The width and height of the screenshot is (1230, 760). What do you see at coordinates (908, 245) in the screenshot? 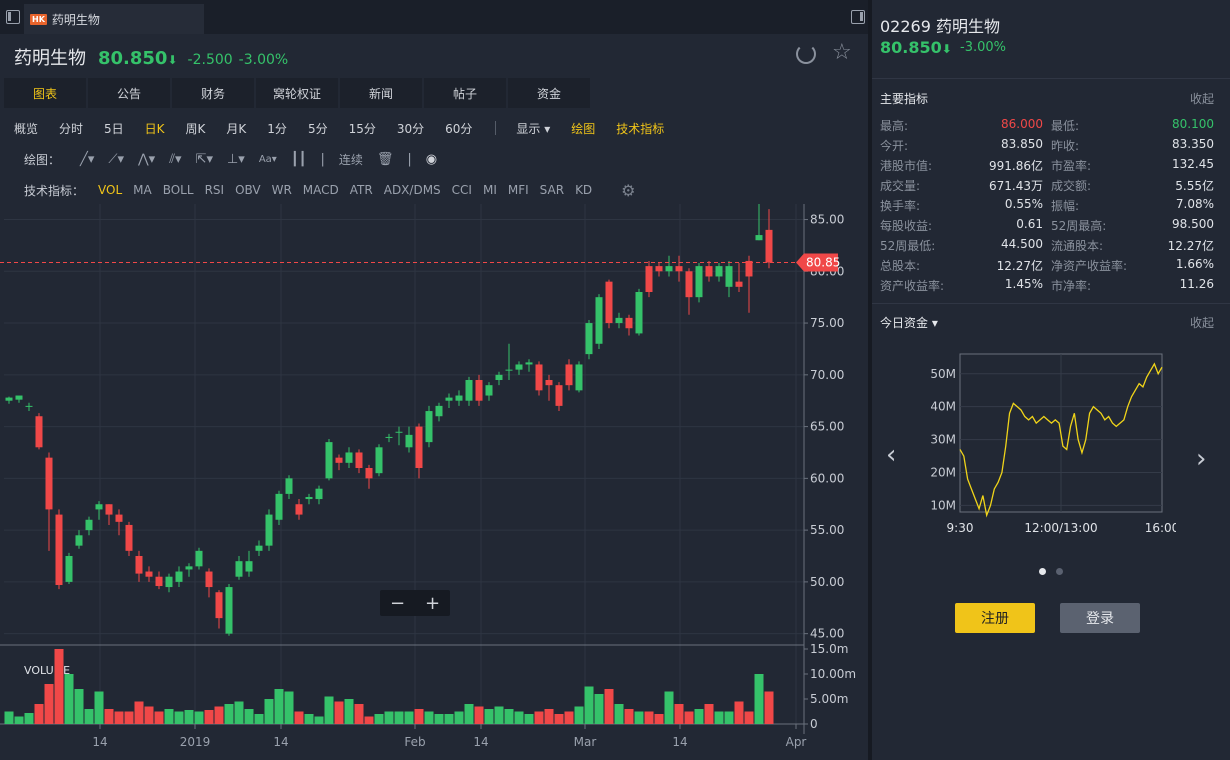
I see `metric-label: 52周最低:` at bounding box center [908, 245].